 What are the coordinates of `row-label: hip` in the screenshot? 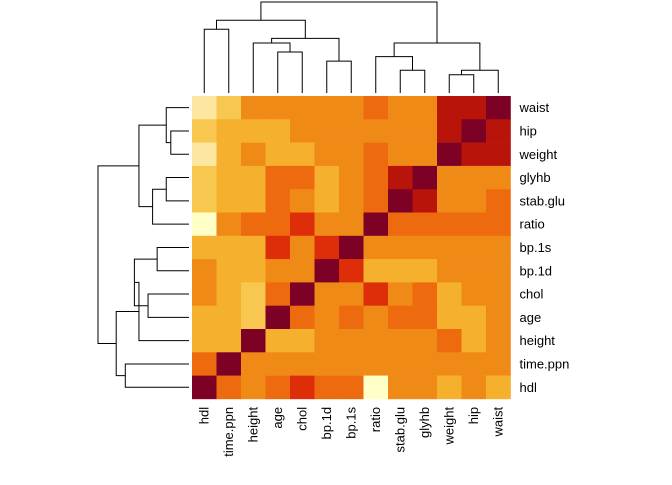 It's located at (528, 130).